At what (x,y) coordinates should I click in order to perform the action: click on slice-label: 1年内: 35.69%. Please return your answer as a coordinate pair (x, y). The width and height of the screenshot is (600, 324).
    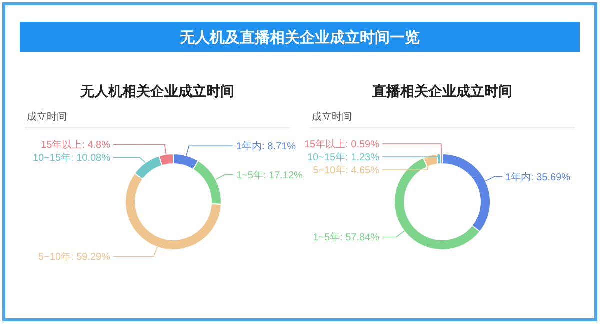
    Looking at the image, I should click on (538, 177).